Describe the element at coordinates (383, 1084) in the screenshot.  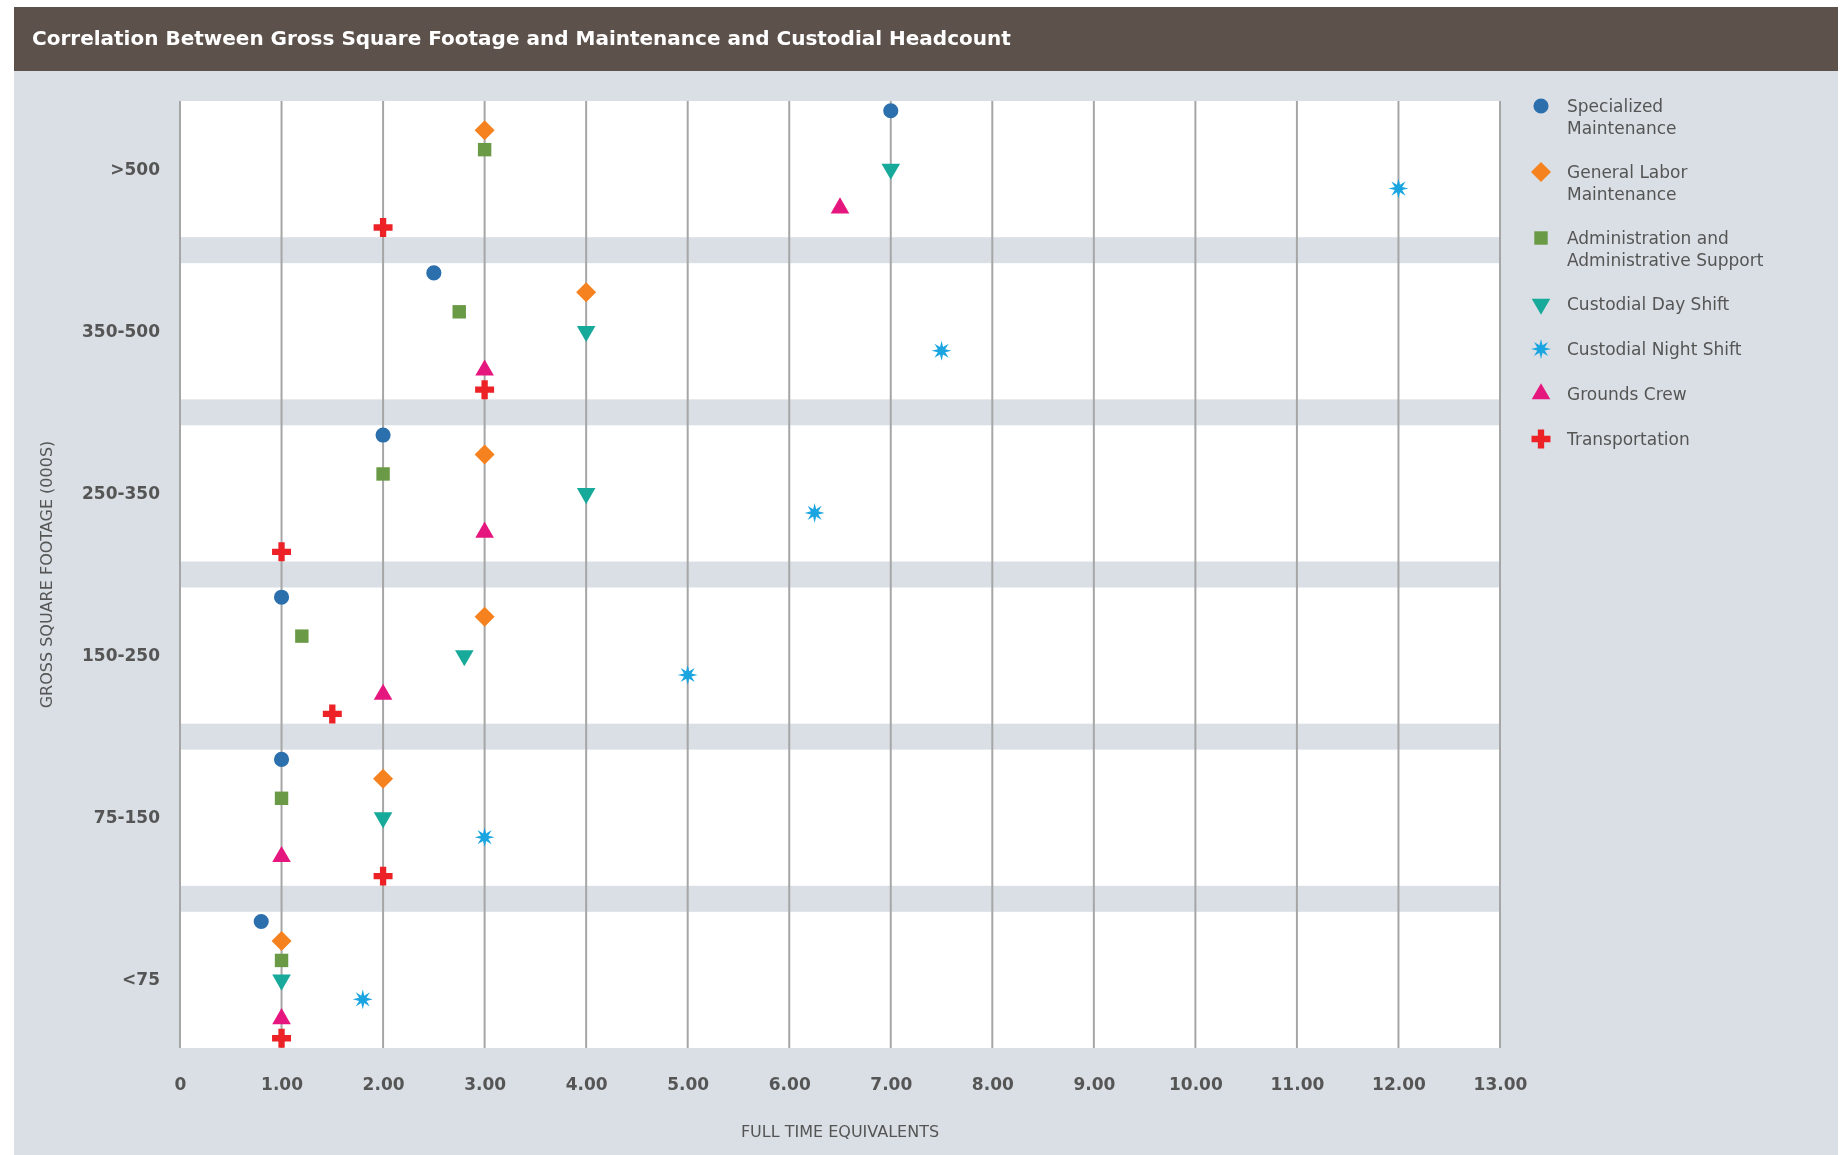
I see `x-tick-label: 2.00` at that location.